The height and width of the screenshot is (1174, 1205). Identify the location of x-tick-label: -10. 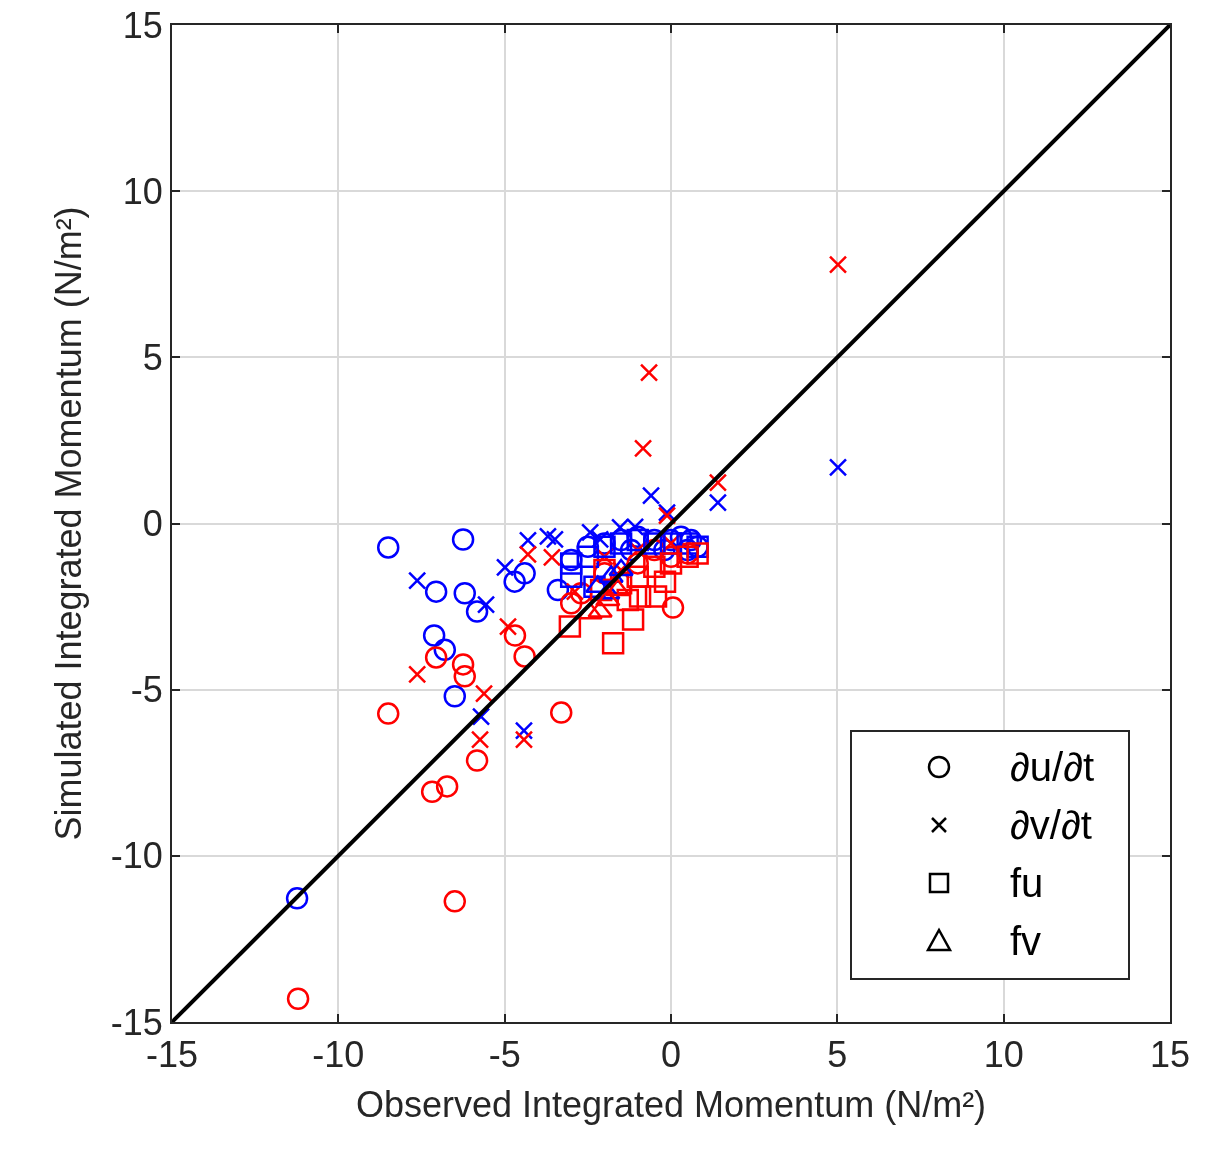
(338, 1055).